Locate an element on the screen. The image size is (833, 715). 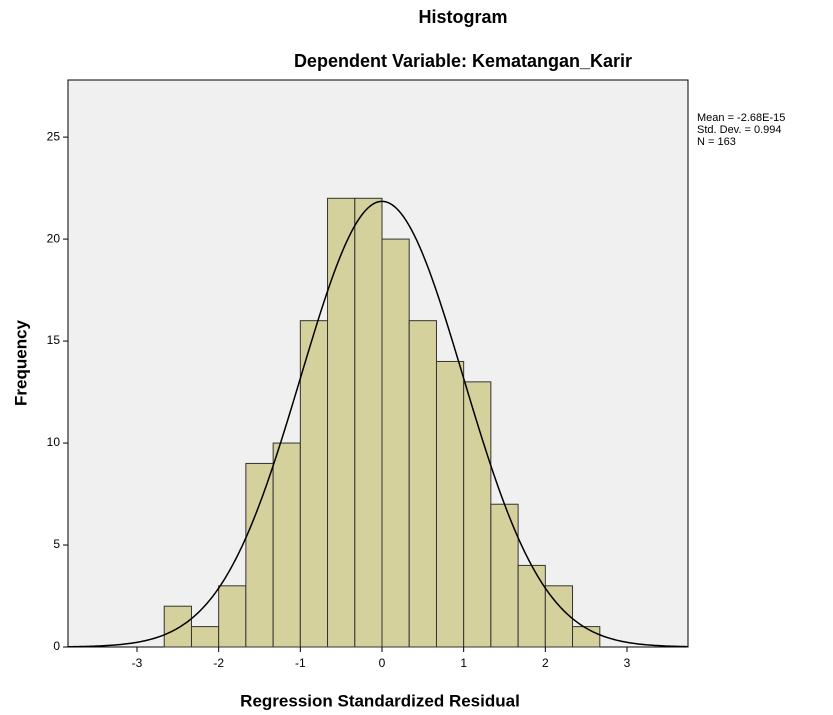
y-axis-label: Frequency is located at coordinates (20, 362).